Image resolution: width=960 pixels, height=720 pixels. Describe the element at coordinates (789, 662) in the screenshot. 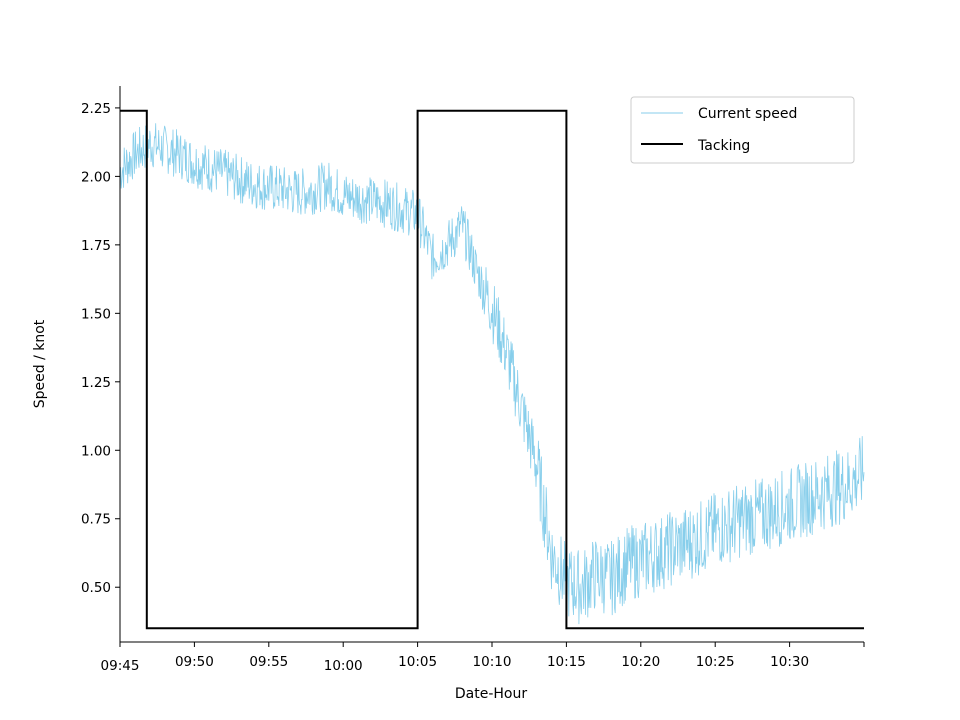

I see `x-tick-label: 10:30` at that location.